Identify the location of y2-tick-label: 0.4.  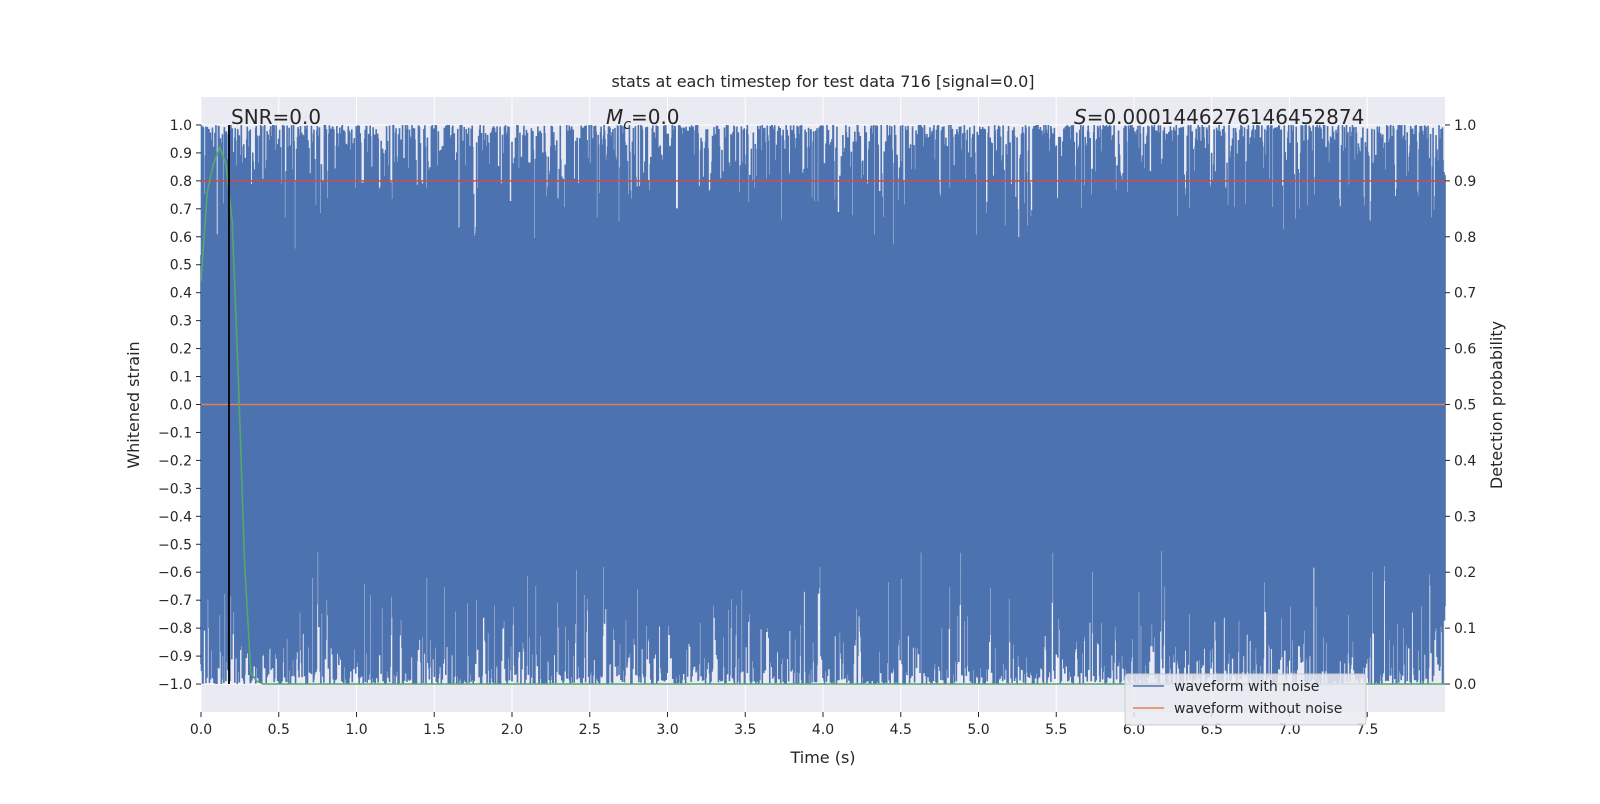
(1465, 461).